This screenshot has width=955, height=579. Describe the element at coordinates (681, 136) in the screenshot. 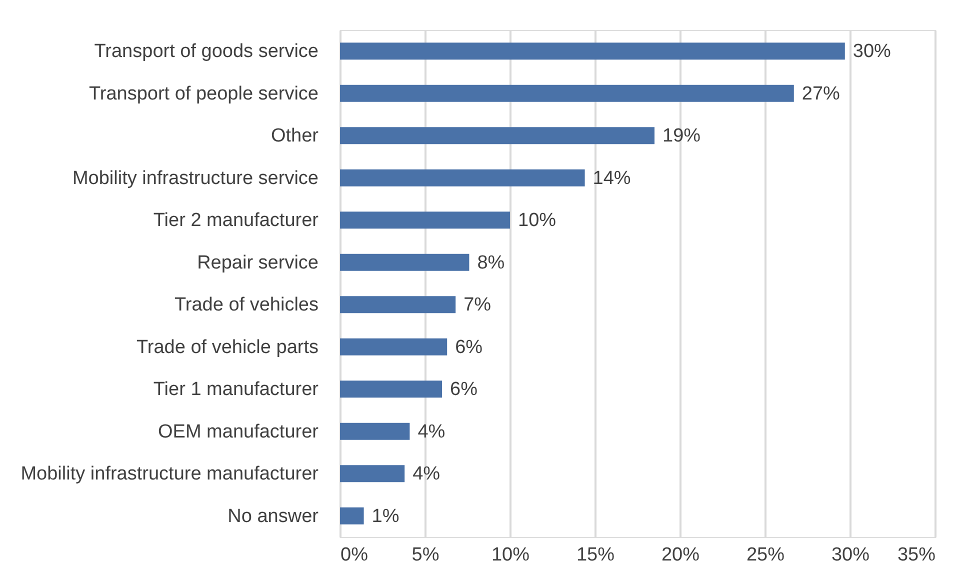

I see `data-label: 19%` at that location.